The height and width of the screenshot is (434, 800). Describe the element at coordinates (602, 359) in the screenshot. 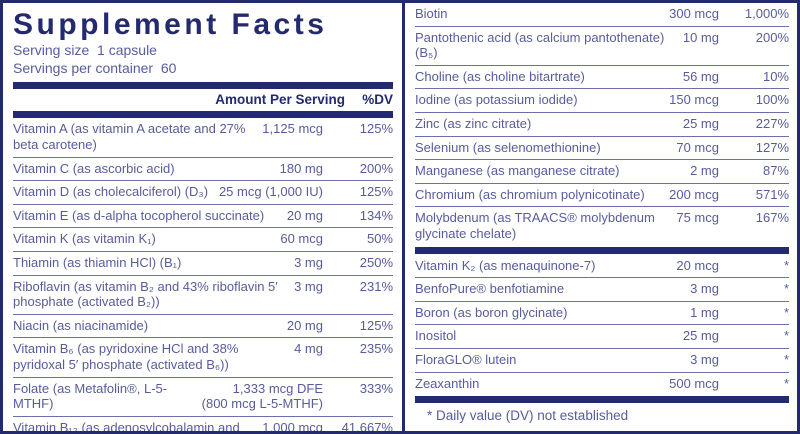

I see `nutrient-row: FloraGLO® lutein 3 mg *` at that location.